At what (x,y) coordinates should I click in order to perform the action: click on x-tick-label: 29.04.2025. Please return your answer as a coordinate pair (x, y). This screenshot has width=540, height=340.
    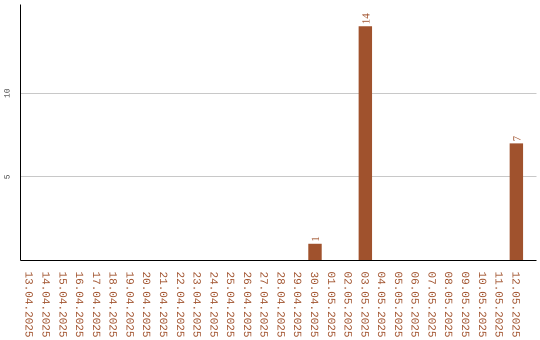
    Looking at the image, I should click on (296, 305).